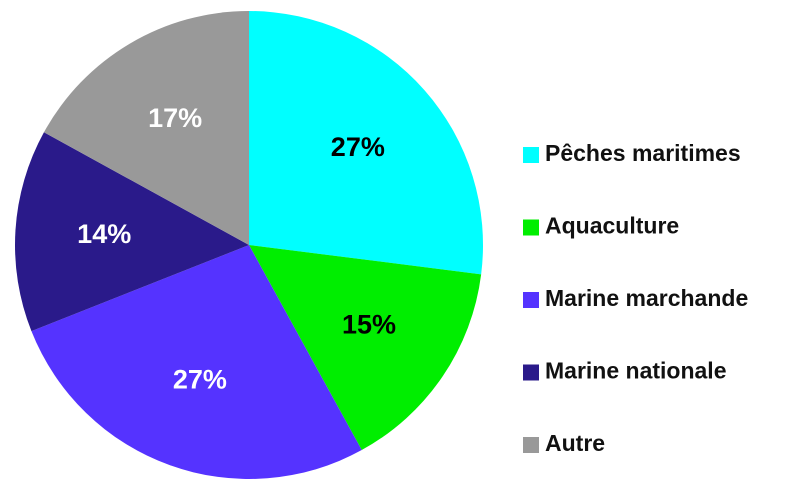 Image resolution: width=800 pixels, height=479 pixels. Describe the element at coordinates (646, 298) in the screenshot. I see `legend-label: Marine marchande` at that location.